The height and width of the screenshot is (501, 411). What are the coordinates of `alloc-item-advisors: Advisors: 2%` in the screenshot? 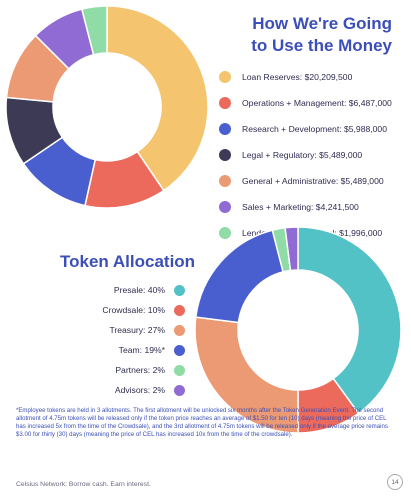 It's located at (122, 390).